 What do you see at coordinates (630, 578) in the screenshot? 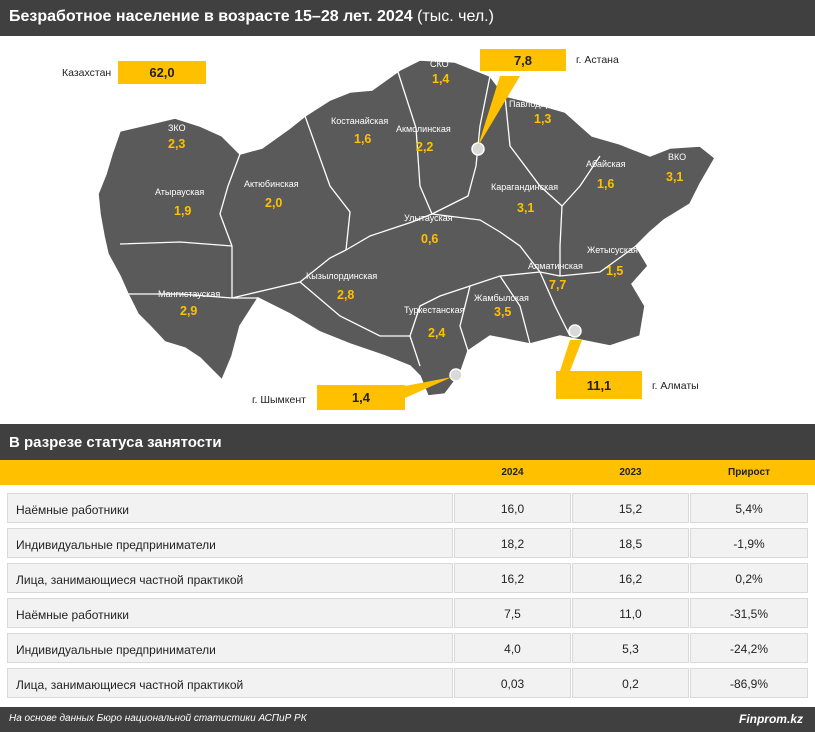
I see `value-2023: 16,2` at bounding box center [630, 578].